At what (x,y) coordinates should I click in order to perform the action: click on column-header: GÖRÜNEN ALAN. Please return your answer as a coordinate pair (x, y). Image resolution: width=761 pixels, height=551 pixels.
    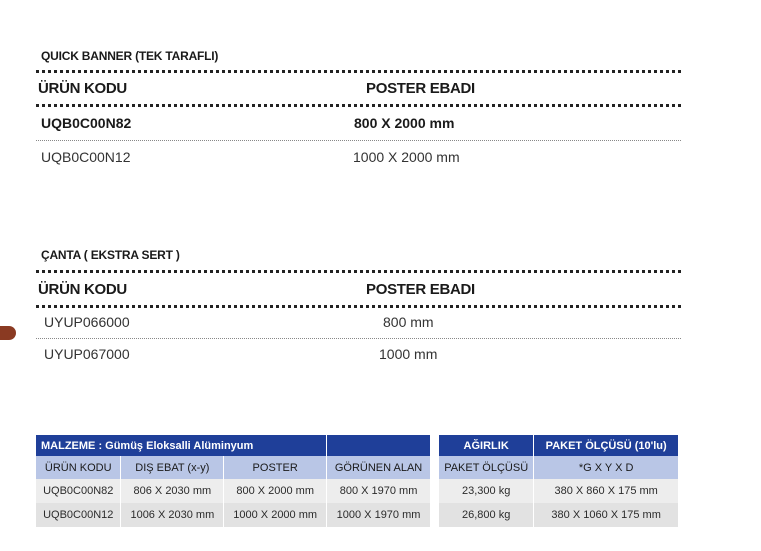
    Looking at the image, I should click on (378, 467).